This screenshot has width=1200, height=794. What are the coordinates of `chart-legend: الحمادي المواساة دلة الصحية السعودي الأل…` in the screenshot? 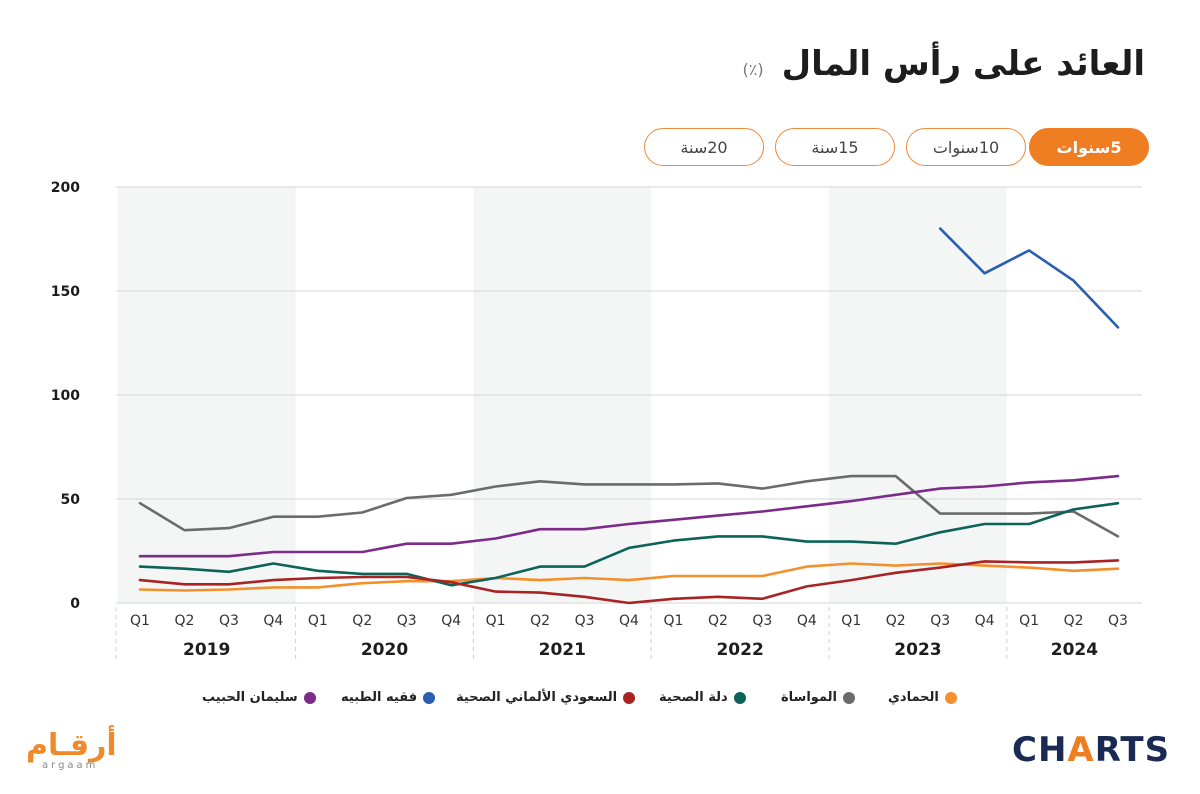 It's located at (600, 702).